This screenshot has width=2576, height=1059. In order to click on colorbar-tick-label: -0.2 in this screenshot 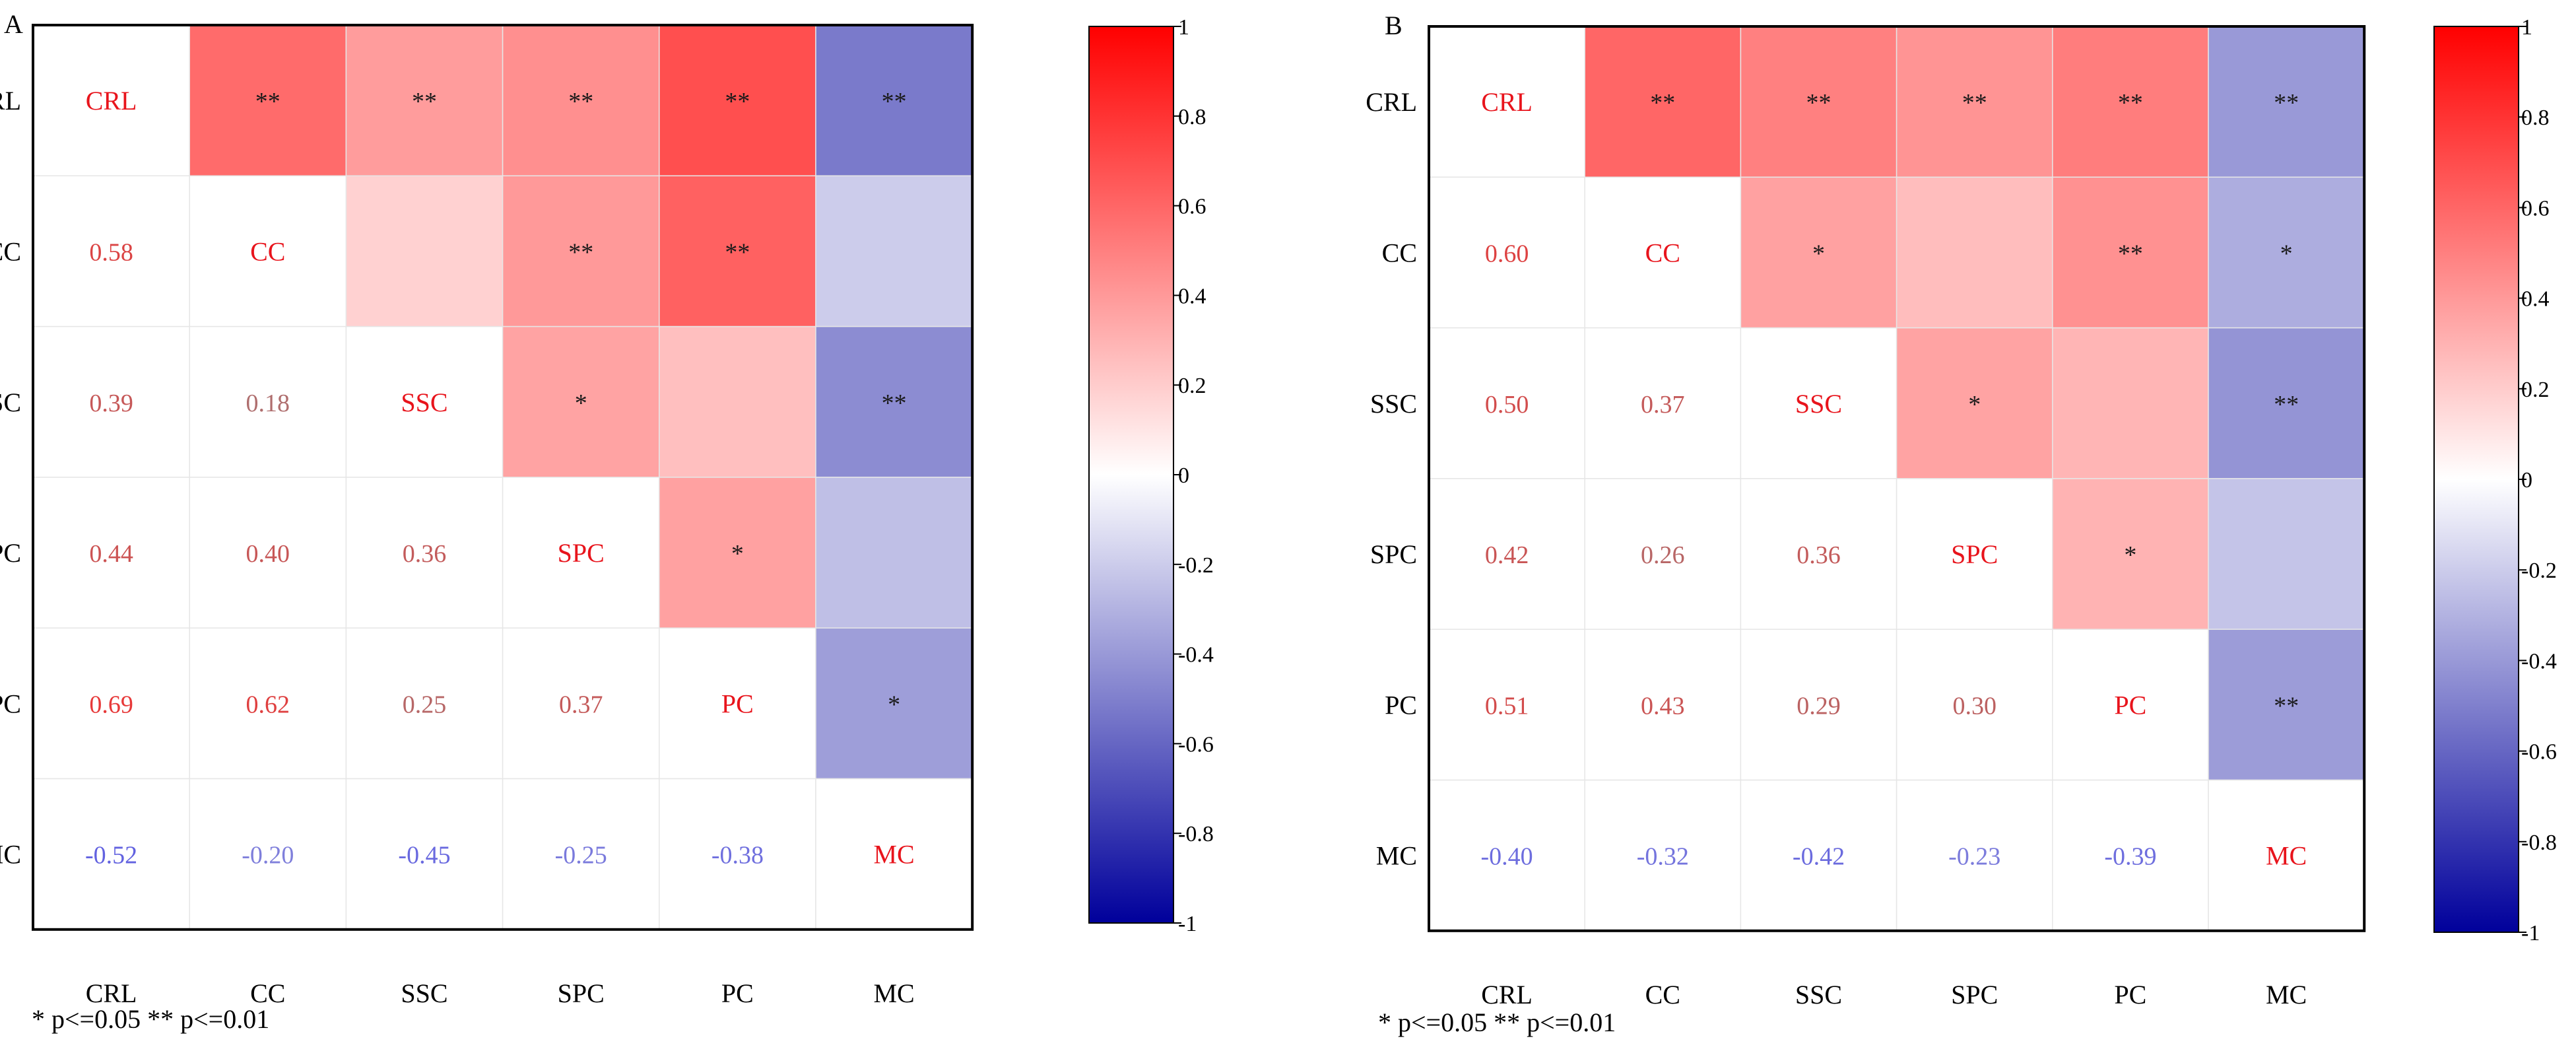, I will do `click(2539, 571)`.